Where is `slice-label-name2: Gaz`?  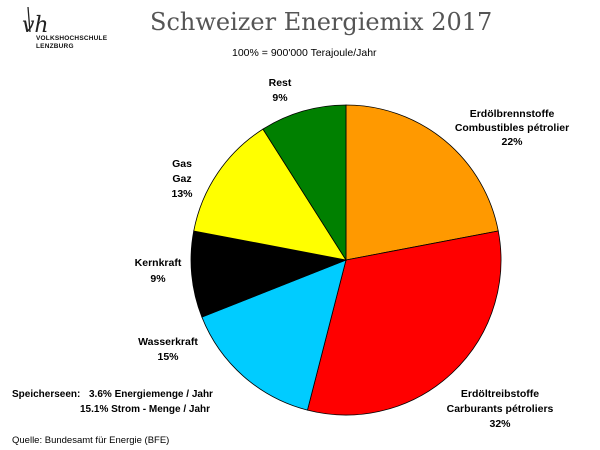 slice-label-name2: Gaz is located at coordinates (181, 179).